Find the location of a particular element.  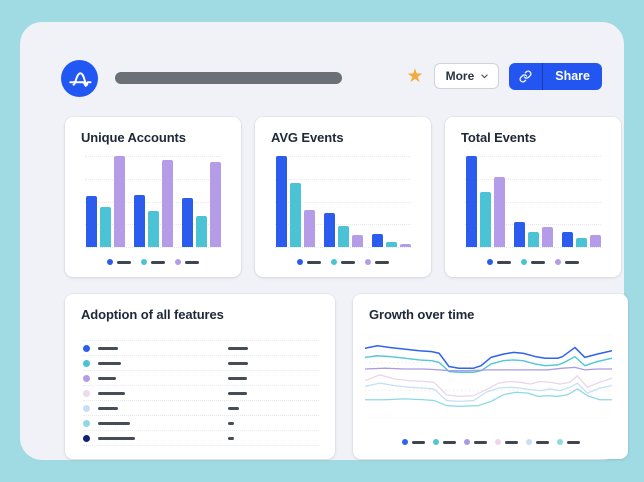

line-chart-plot is located at coordinates (488, 376).